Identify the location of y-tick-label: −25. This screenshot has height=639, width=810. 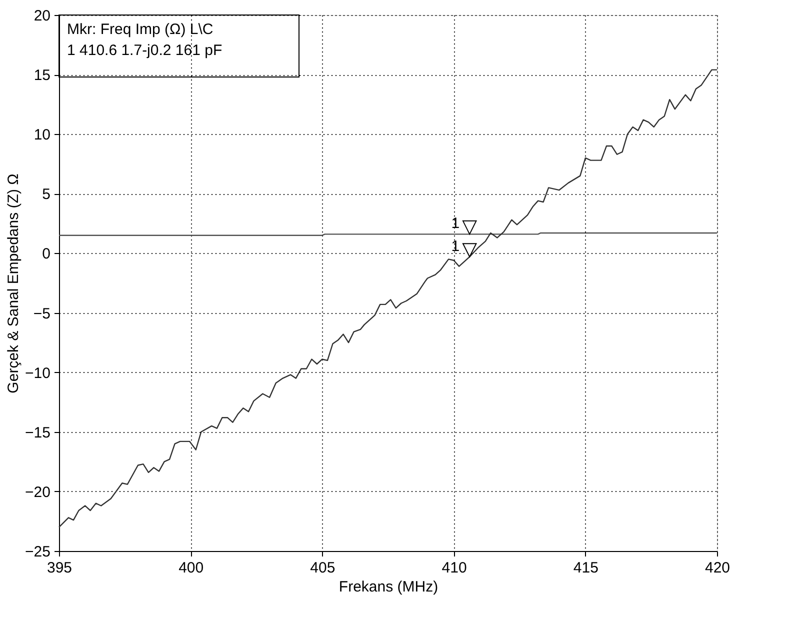
(37, 552).